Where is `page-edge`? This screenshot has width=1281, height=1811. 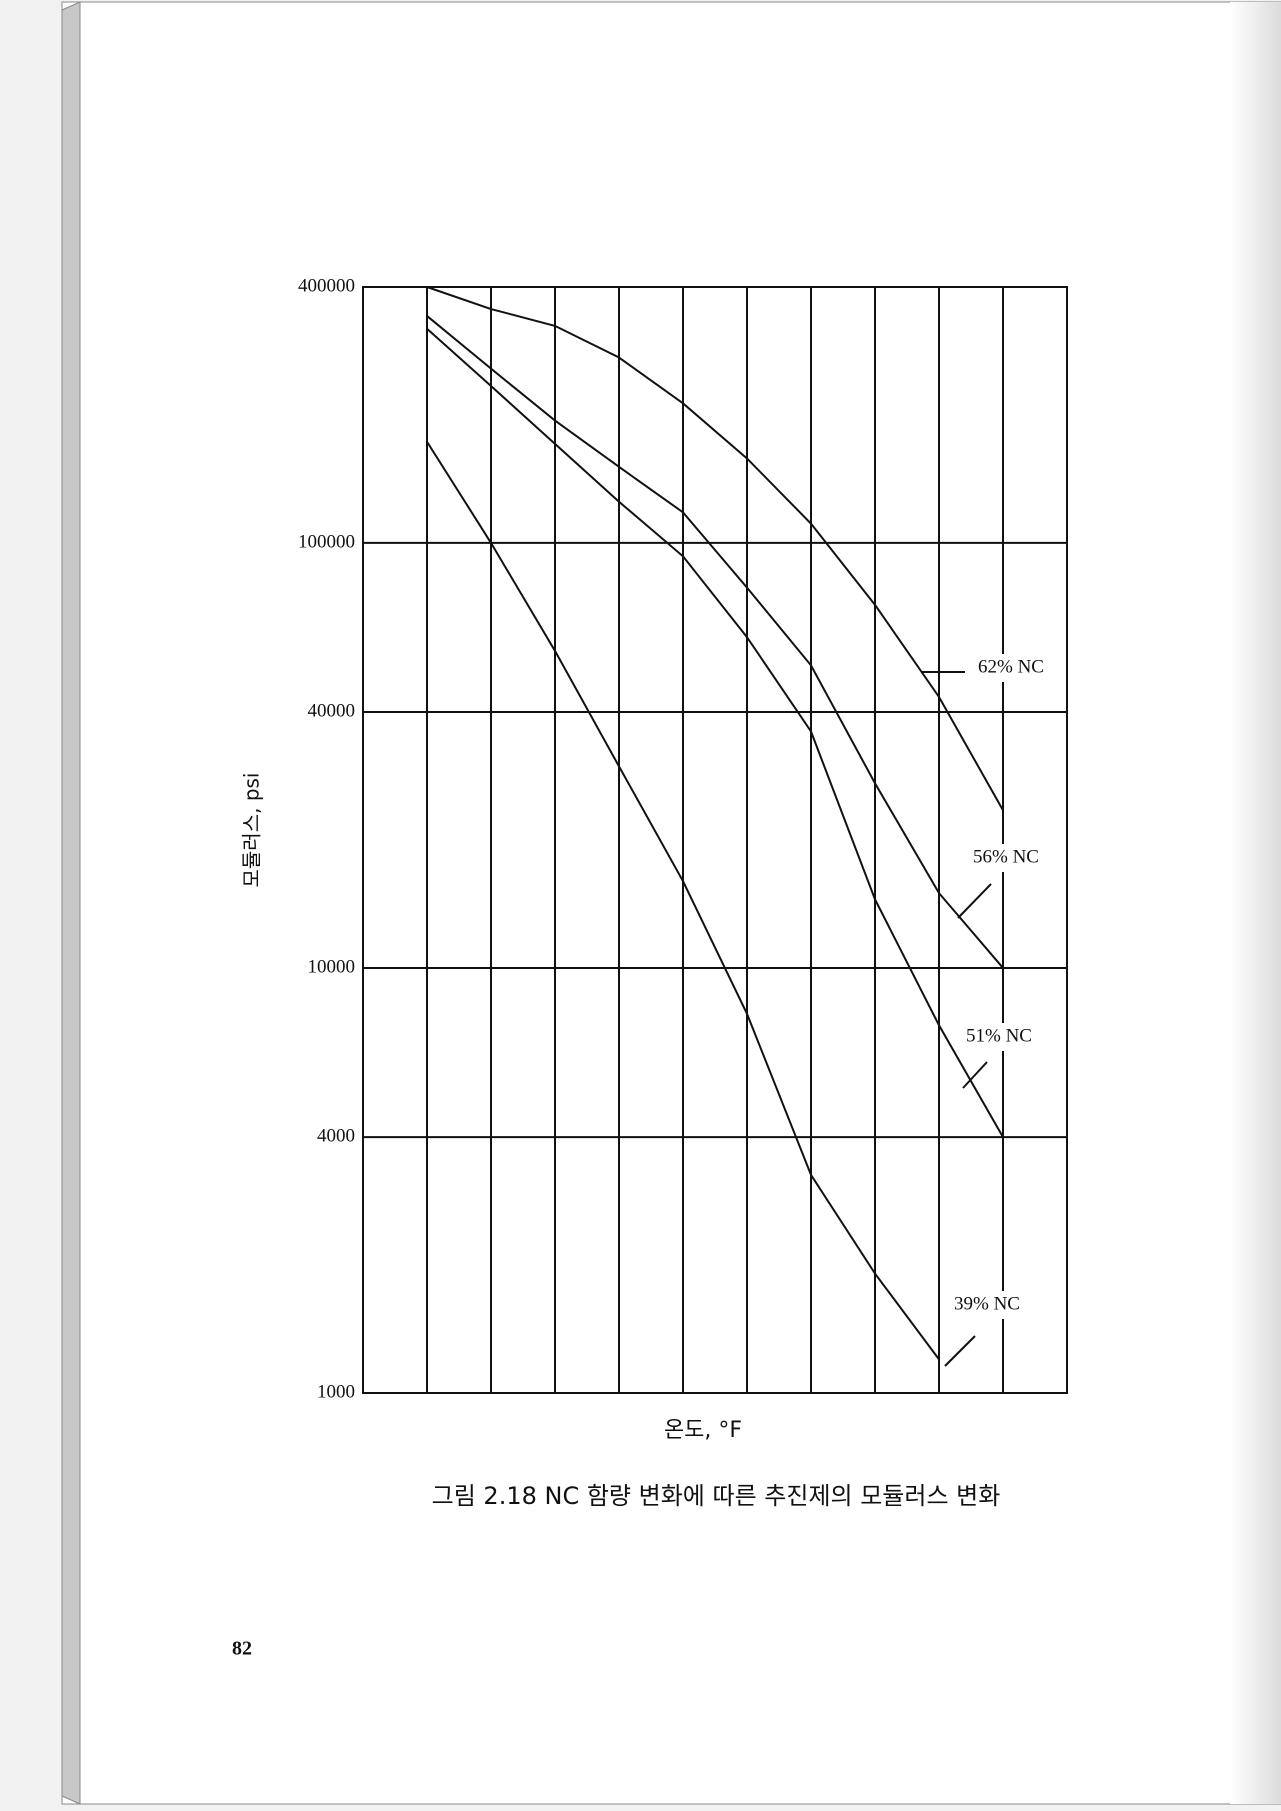
page-edge is located at coordinates (1255, 903).